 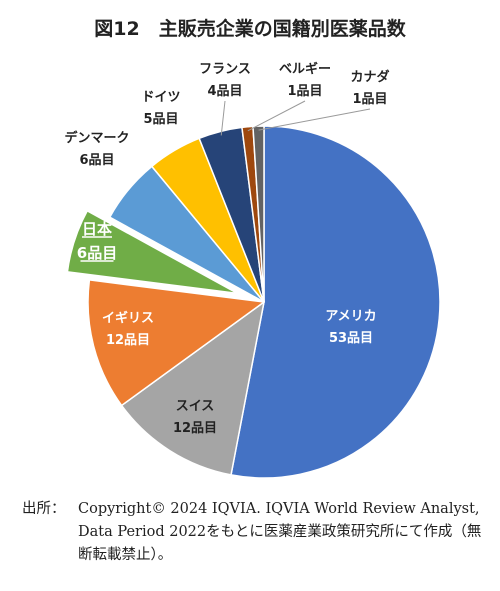 I want to click on slice-name-label-1: スイス, so click(x=195, y=406).